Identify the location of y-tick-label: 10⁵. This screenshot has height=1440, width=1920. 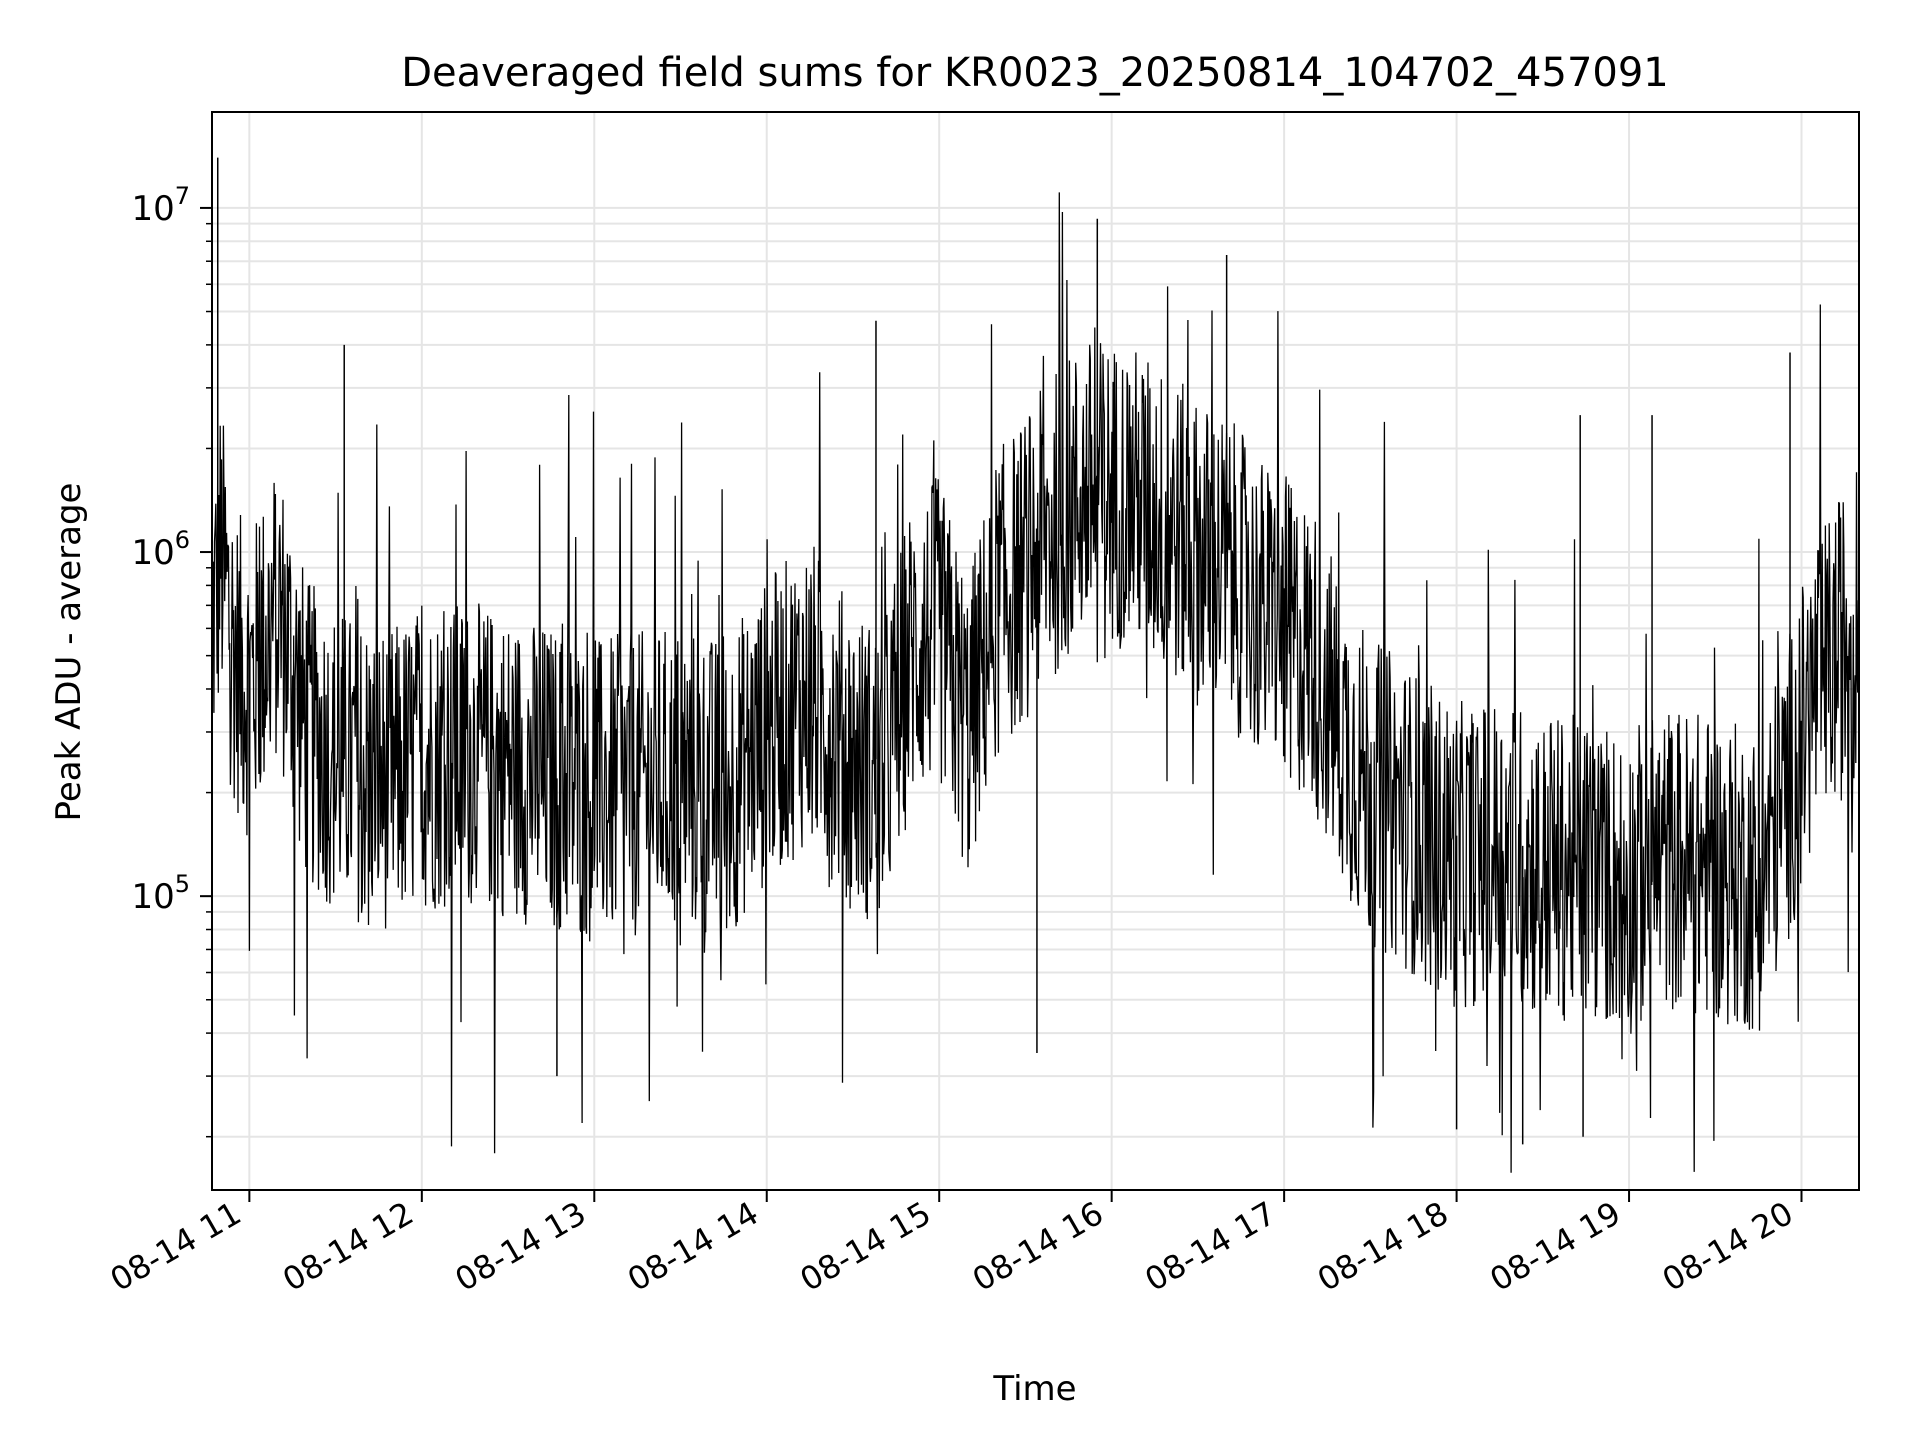
(160, 893).